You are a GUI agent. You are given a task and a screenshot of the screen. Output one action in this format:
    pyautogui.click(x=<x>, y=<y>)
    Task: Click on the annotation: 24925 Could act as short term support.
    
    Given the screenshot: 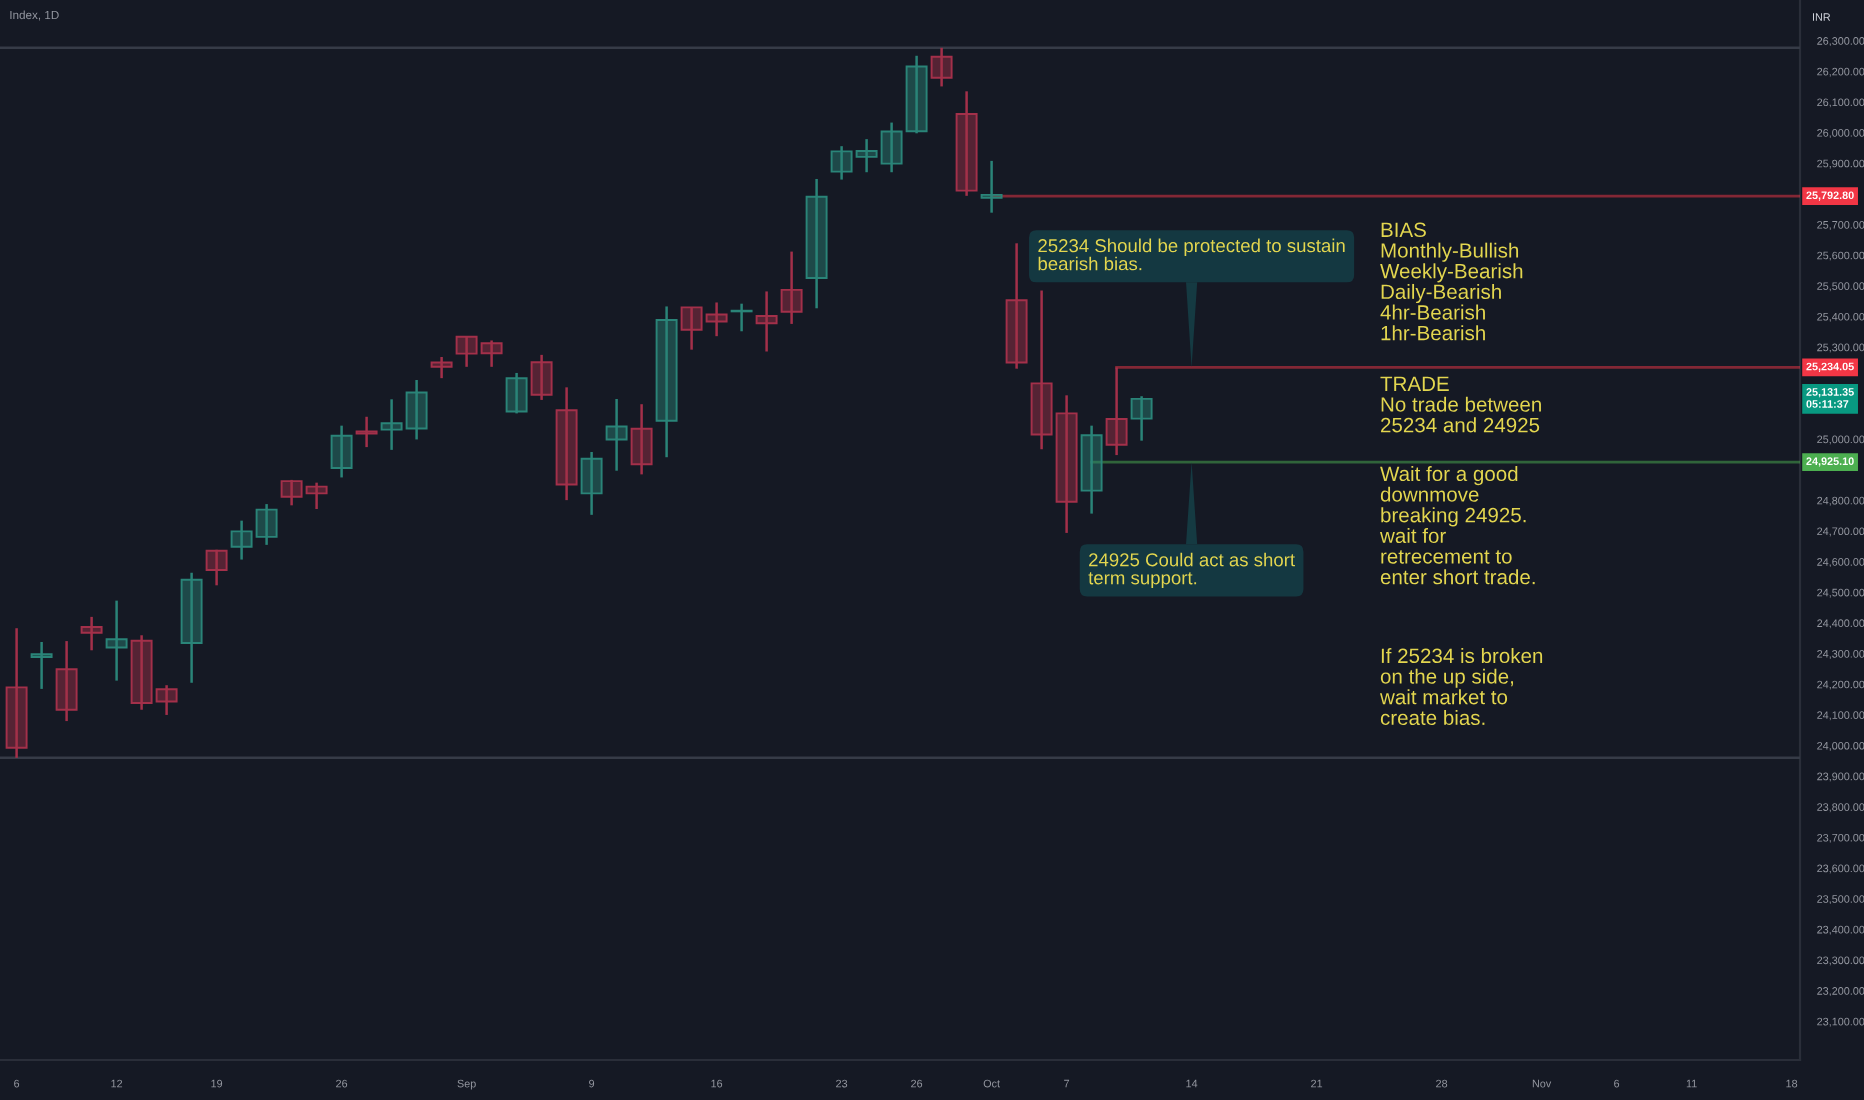 What is the action you would take?
    pyautogui.click(x=1191, y=570)
    